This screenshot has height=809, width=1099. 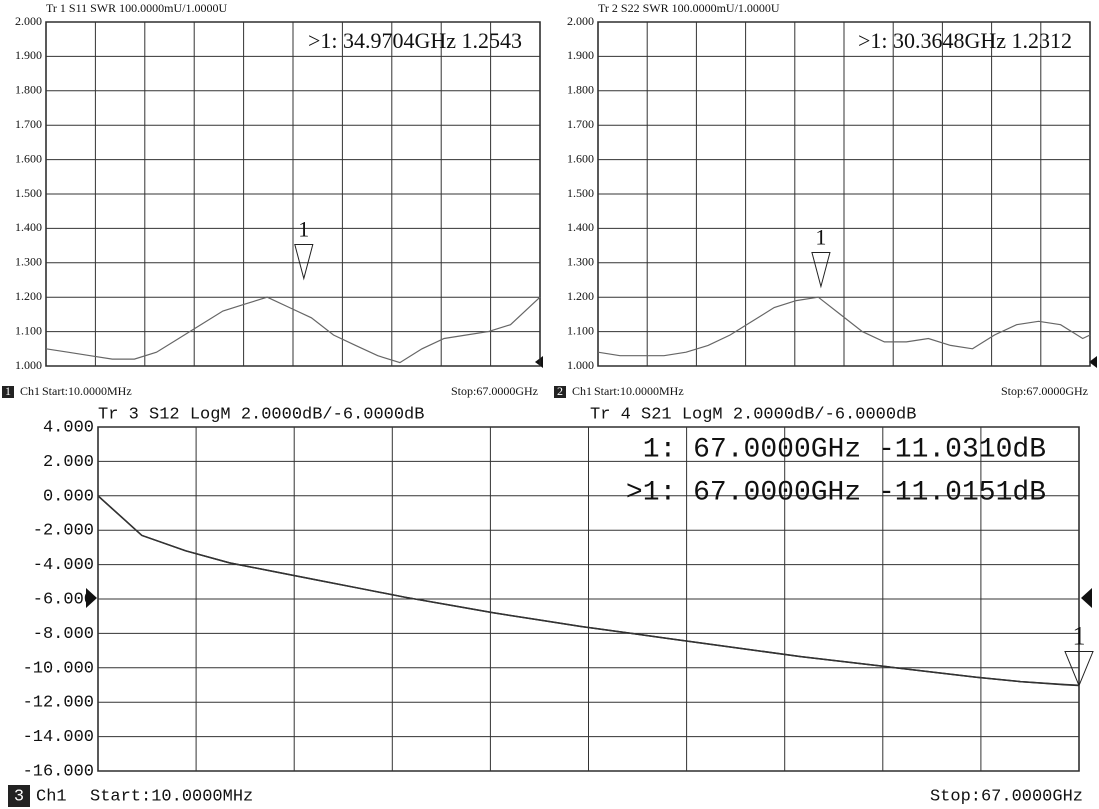 What do you see at coordinates (136, 8) in the screenshot?
I see `trace-header: Tr 1 S11 SWR 100.0000mU/1.0000U` at bounding box center [136, 8].